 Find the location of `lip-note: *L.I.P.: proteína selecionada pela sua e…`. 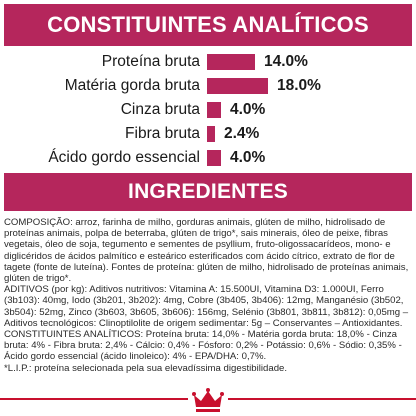

lip-note: *L.I.P.: proteína selecionada pela sua e… is located at coordinates (146, 368).